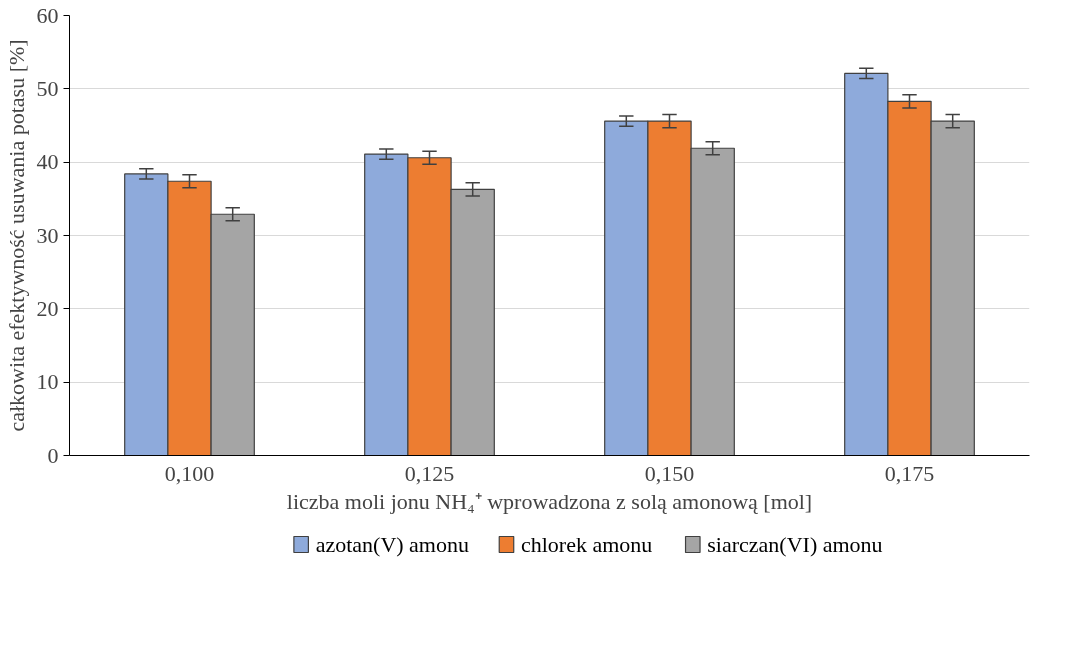  I want to click on x-axis-title: liczba moli jonu NH₄⁺ wprowadzona z solą amonową [mol], so click(549, 501).